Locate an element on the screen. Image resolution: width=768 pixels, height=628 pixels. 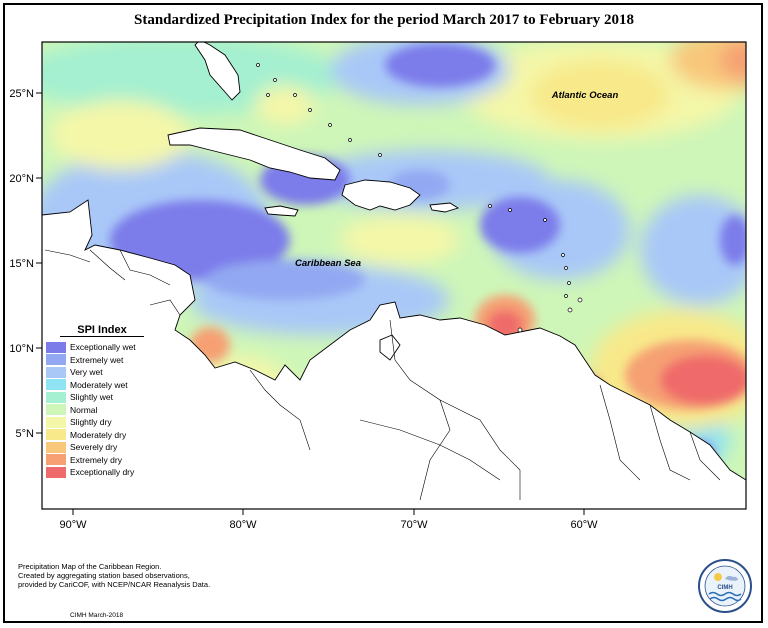
legend-item: Moderately dry is located at coordinates (108, 435).